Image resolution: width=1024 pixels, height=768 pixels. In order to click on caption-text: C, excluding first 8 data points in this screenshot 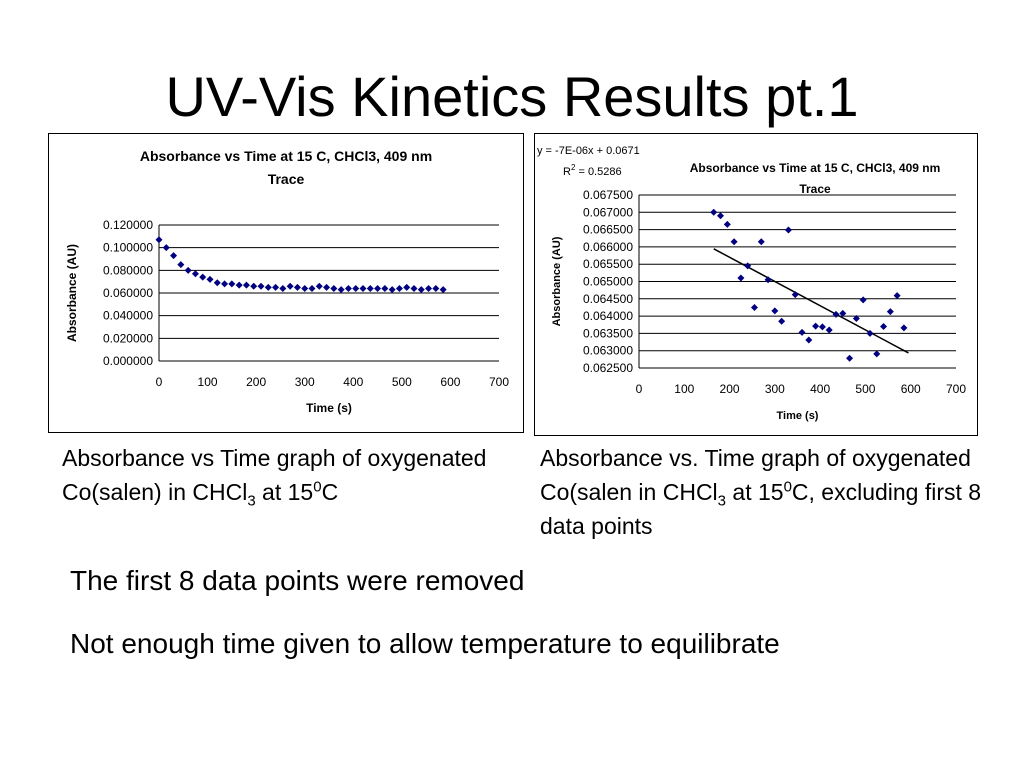, I will do `click(761, 509)`.